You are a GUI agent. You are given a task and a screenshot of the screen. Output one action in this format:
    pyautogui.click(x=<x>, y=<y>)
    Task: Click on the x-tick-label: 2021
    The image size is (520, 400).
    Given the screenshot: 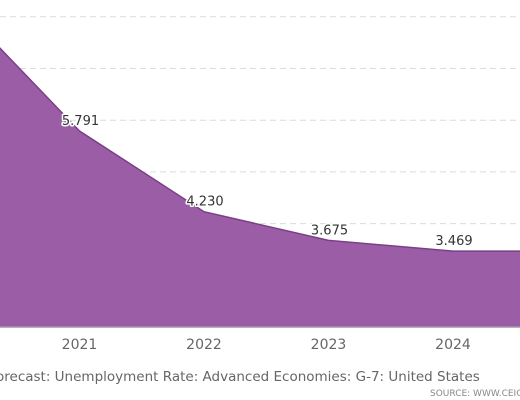 What is the action you would take?
    pyautogui.click(x=80, y=345)
    